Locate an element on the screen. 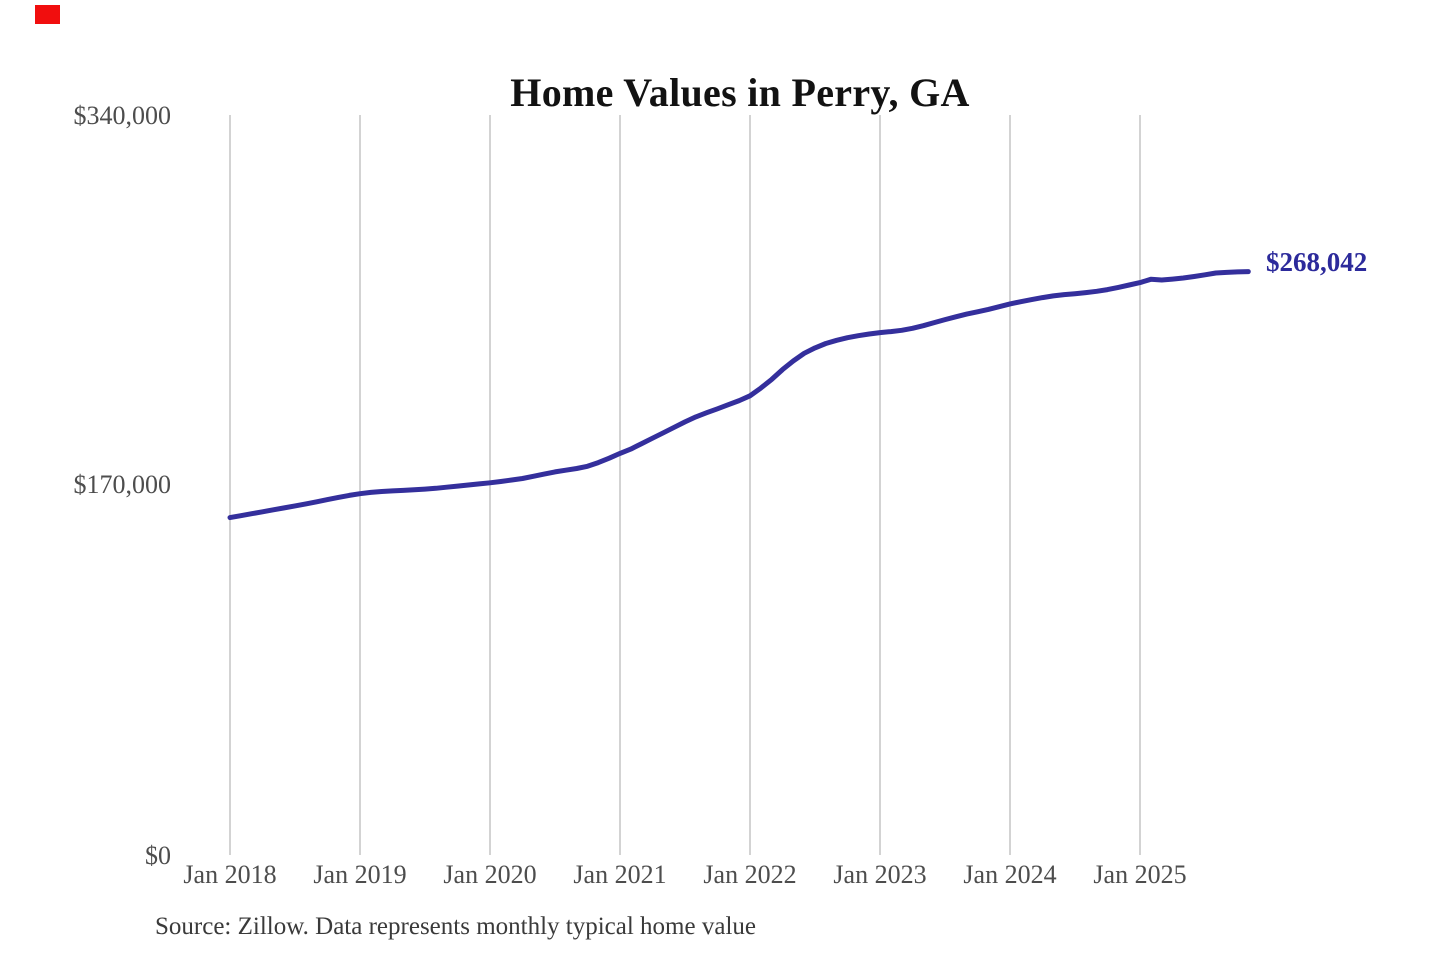 Image resolution: width=1440 pixels, height=960 pixels. y-tick-label-340000: $340,000 is located at coordinates (122, 115).